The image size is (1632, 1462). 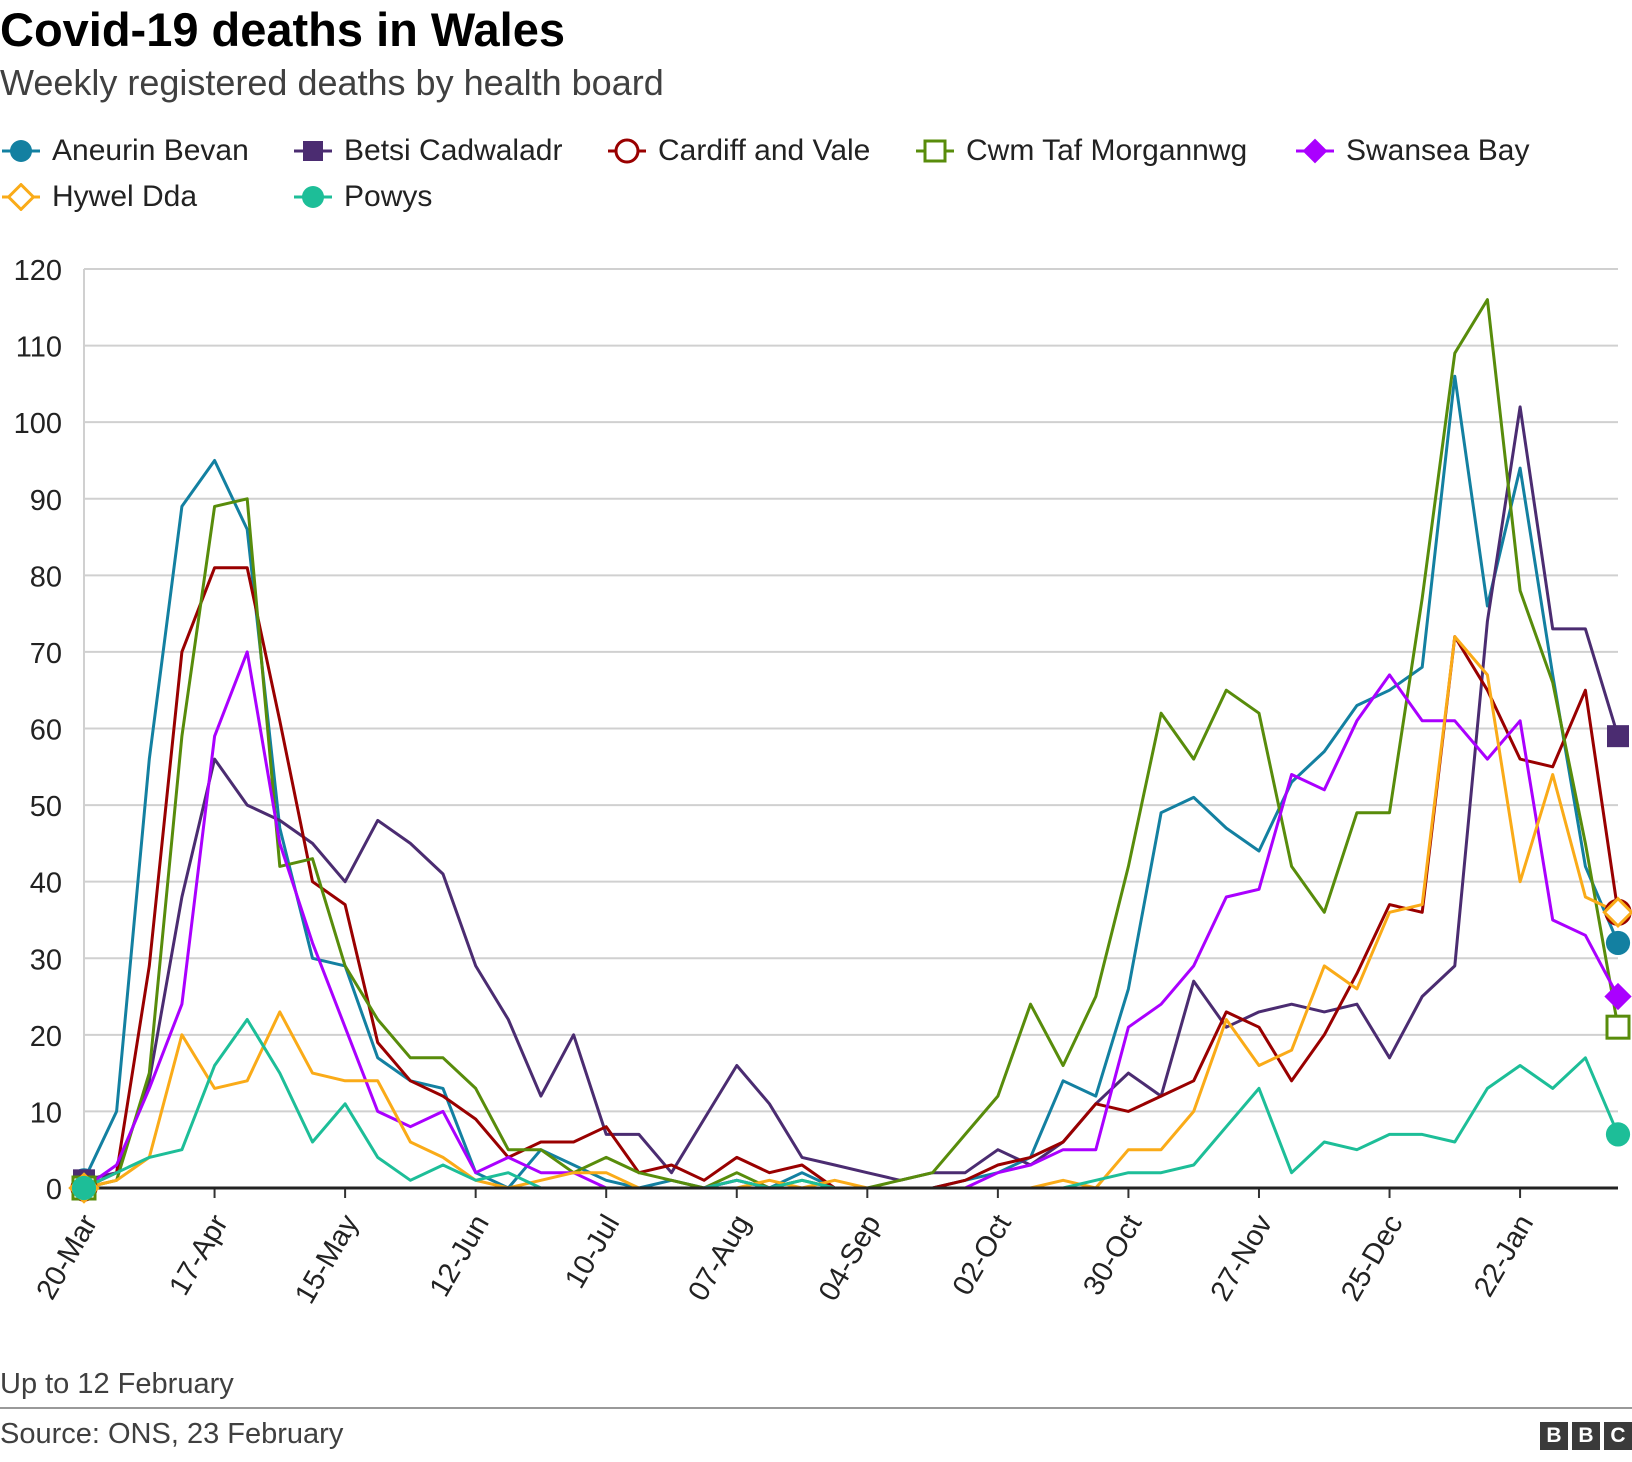 I want to click on x-tick-label: 22-Jan, so click(x=1504, y=1256).